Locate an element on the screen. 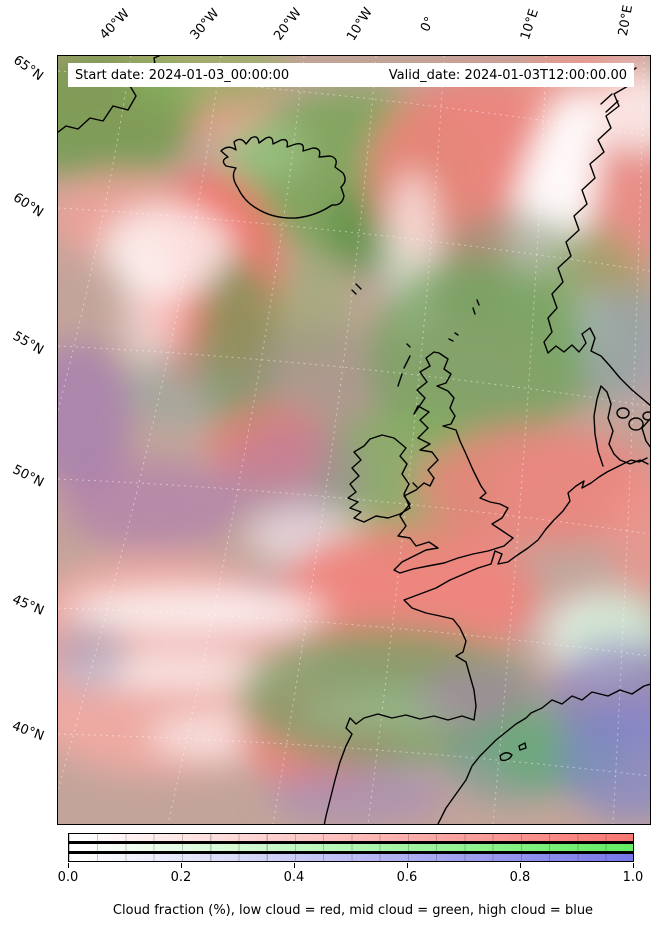 This screenshot has width=659, height=936. colorbar is located at coordinates (351, 847).